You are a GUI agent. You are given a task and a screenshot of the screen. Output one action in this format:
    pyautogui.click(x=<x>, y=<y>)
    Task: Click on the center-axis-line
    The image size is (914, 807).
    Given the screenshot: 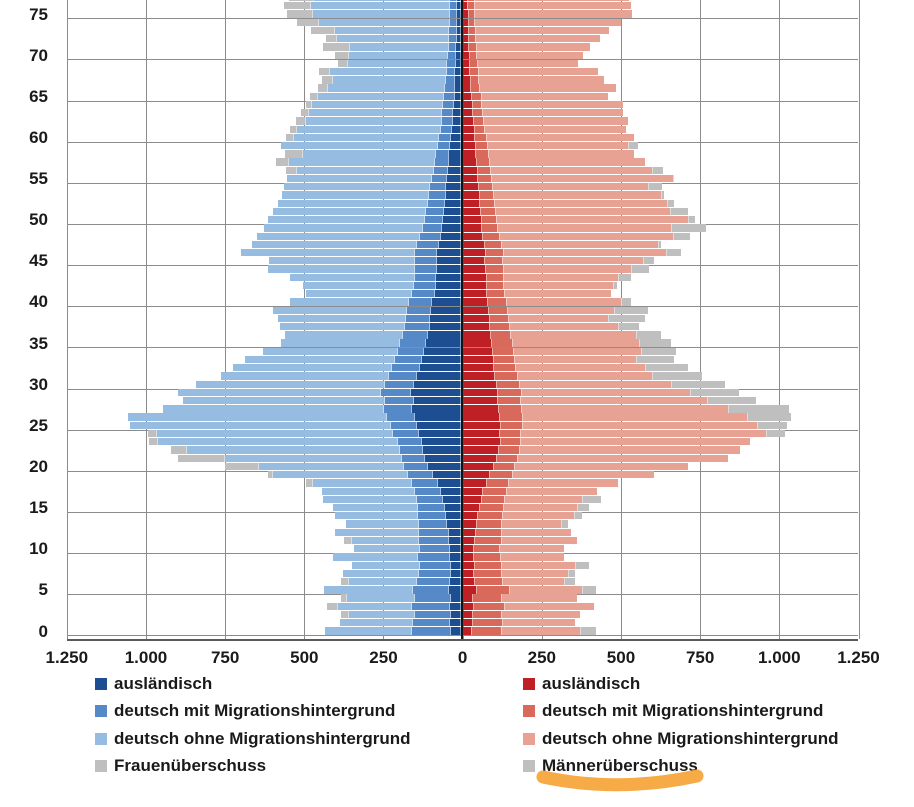 What is the action you would take?
    pyautogui.click(x=461, y=319)
    